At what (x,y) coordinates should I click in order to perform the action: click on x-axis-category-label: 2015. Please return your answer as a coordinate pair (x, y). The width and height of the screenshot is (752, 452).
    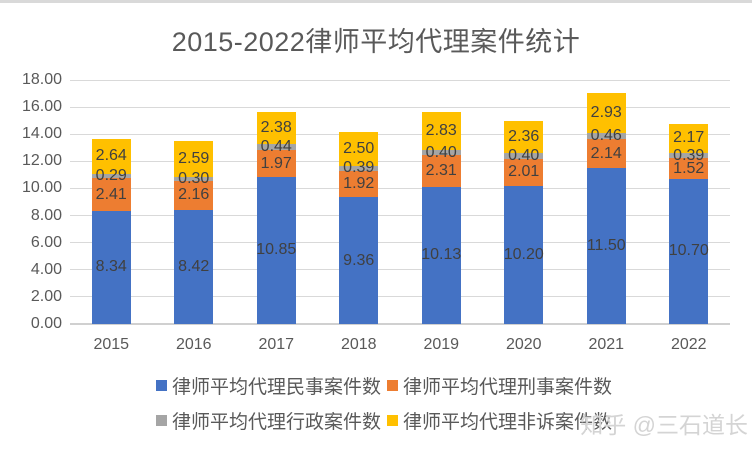
    Looking at the image, I should click on (111, 344).